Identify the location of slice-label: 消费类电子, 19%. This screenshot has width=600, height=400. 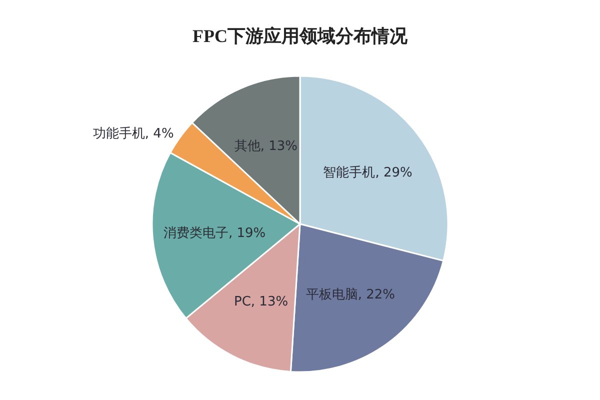
(214, 234).